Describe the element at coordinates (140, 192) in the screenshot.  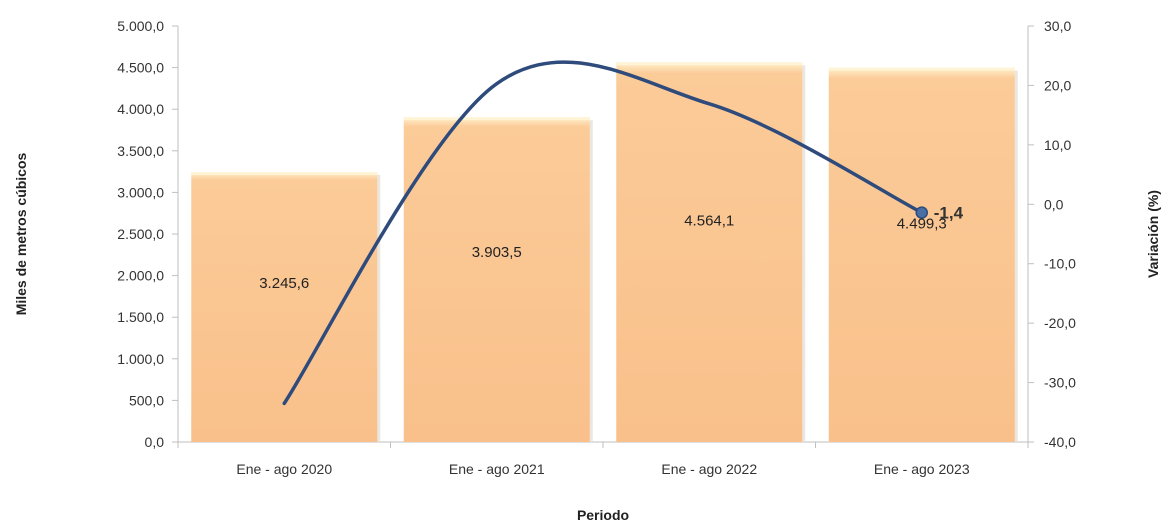
I see `left-tick-label: 3.000,0` at that location.